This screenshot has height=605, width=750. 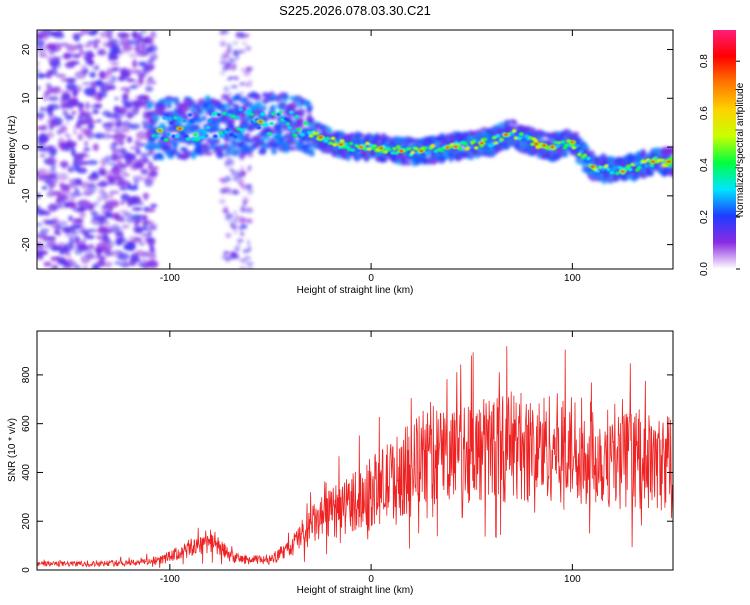 I want to click on x-tick-label: 0, so click(x=371, y=278).